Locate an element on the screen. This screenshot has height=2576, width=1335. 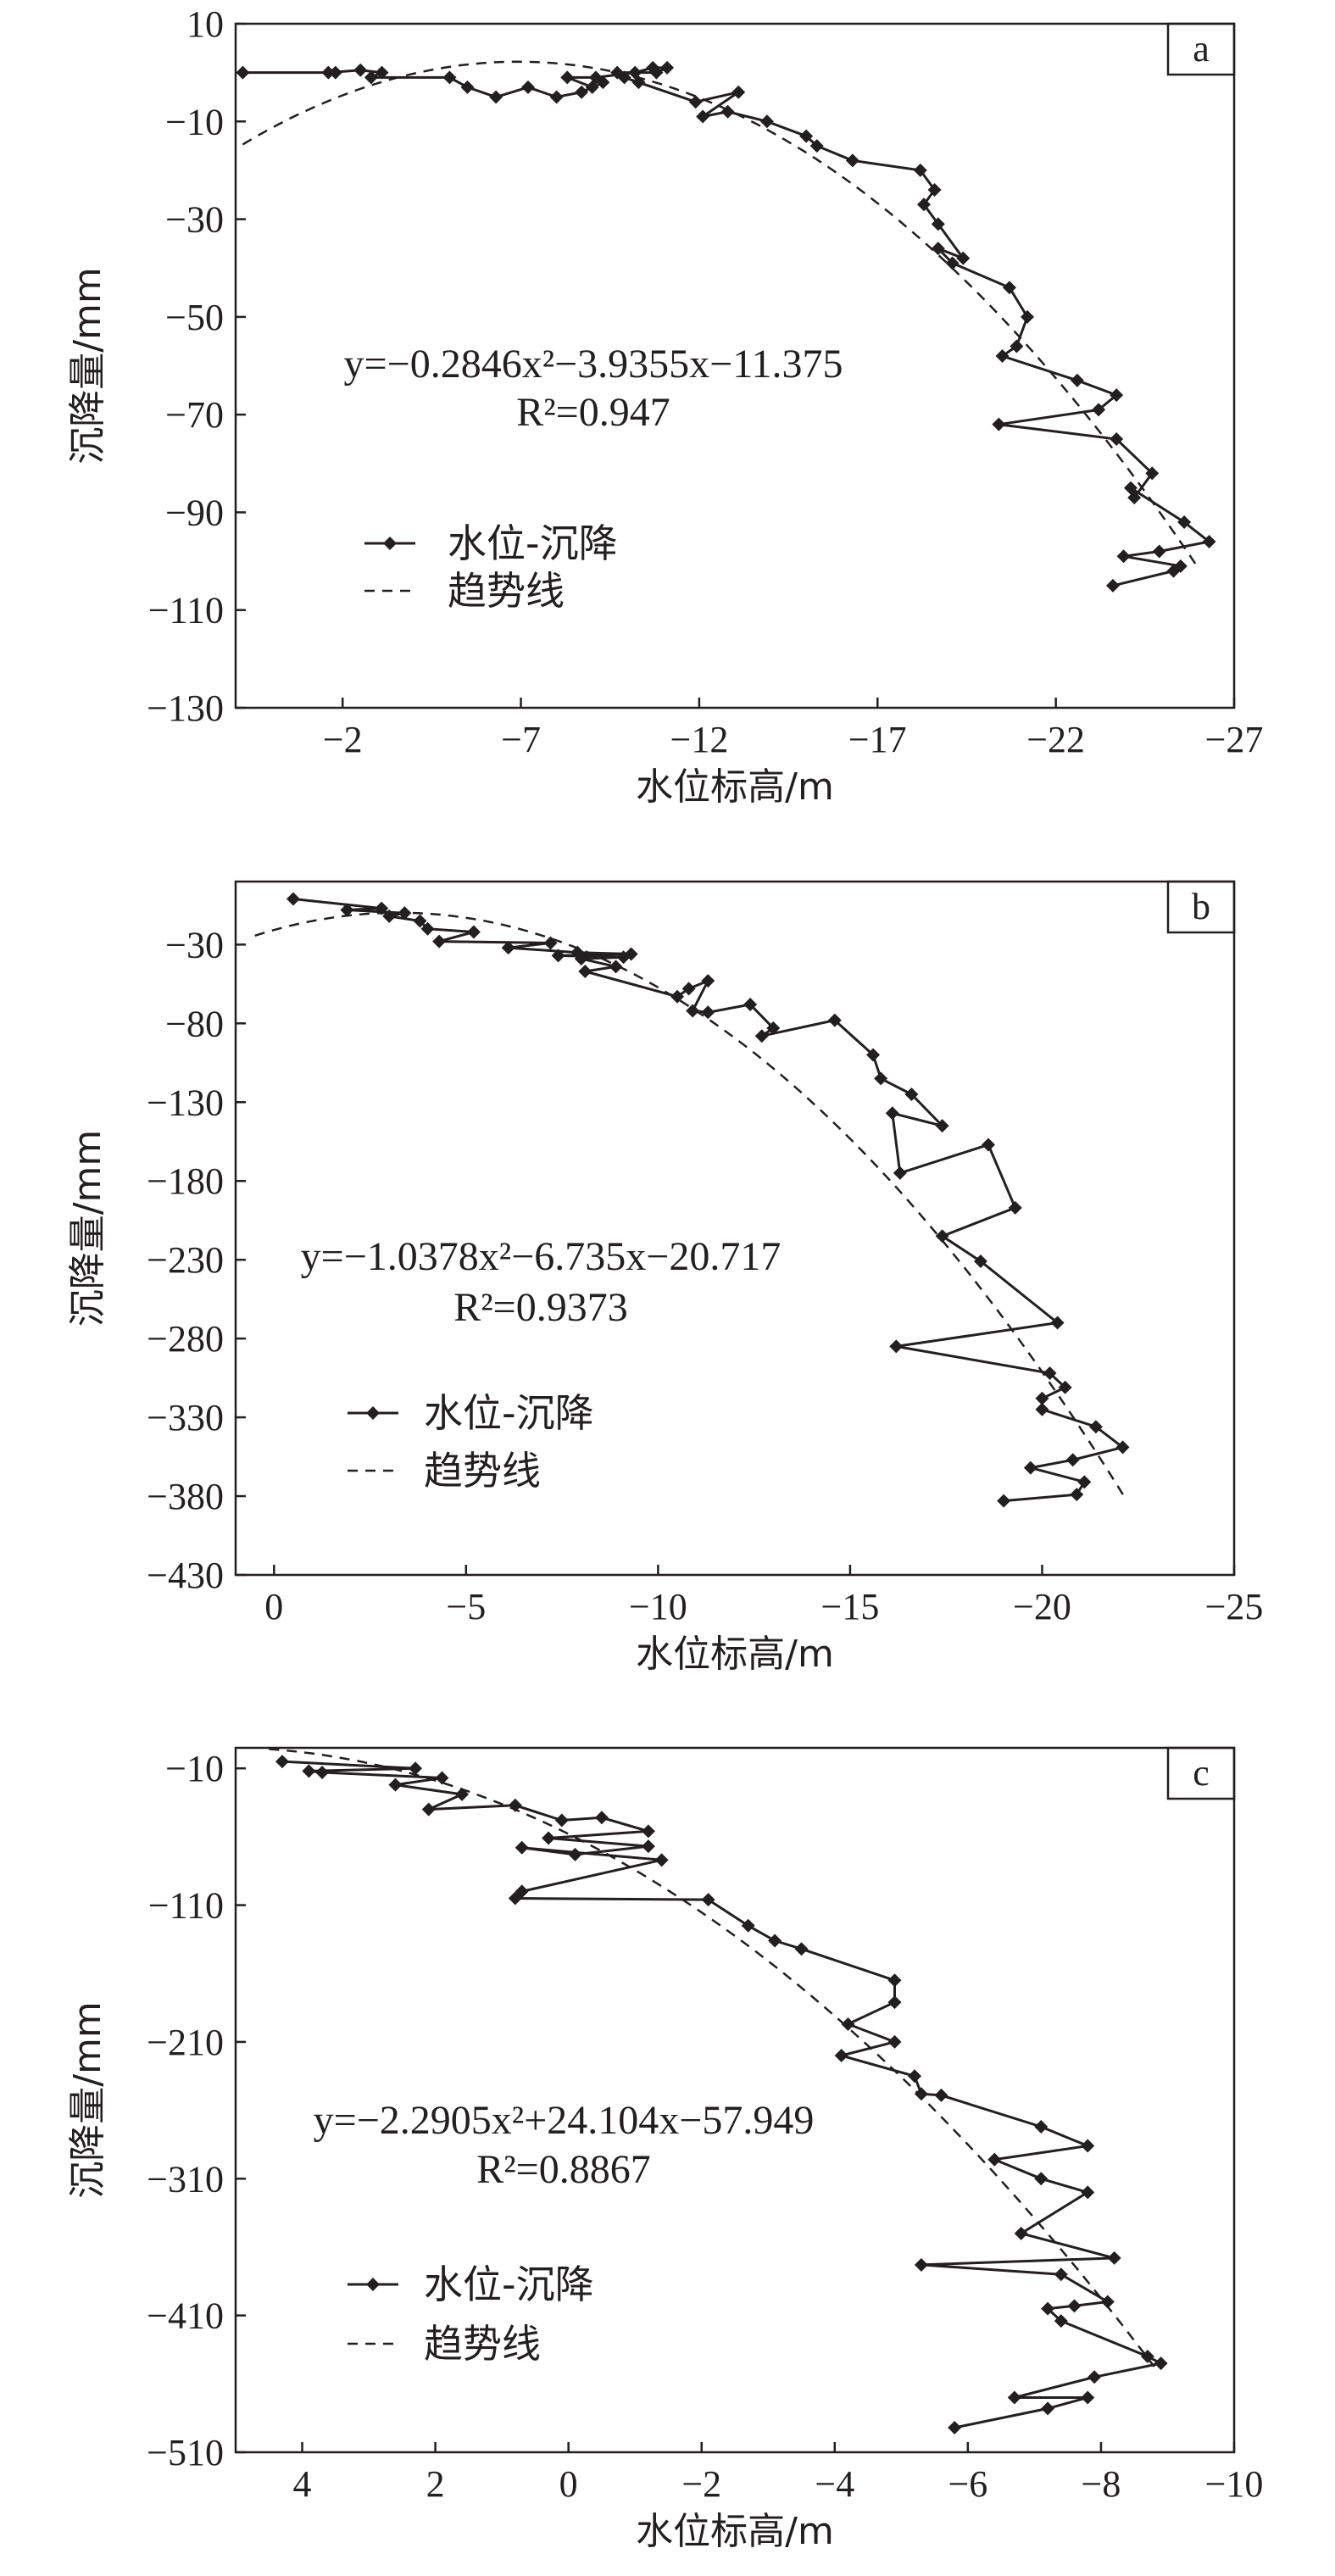
y-tick-label: −330 is located at coordinates (185, 1417).